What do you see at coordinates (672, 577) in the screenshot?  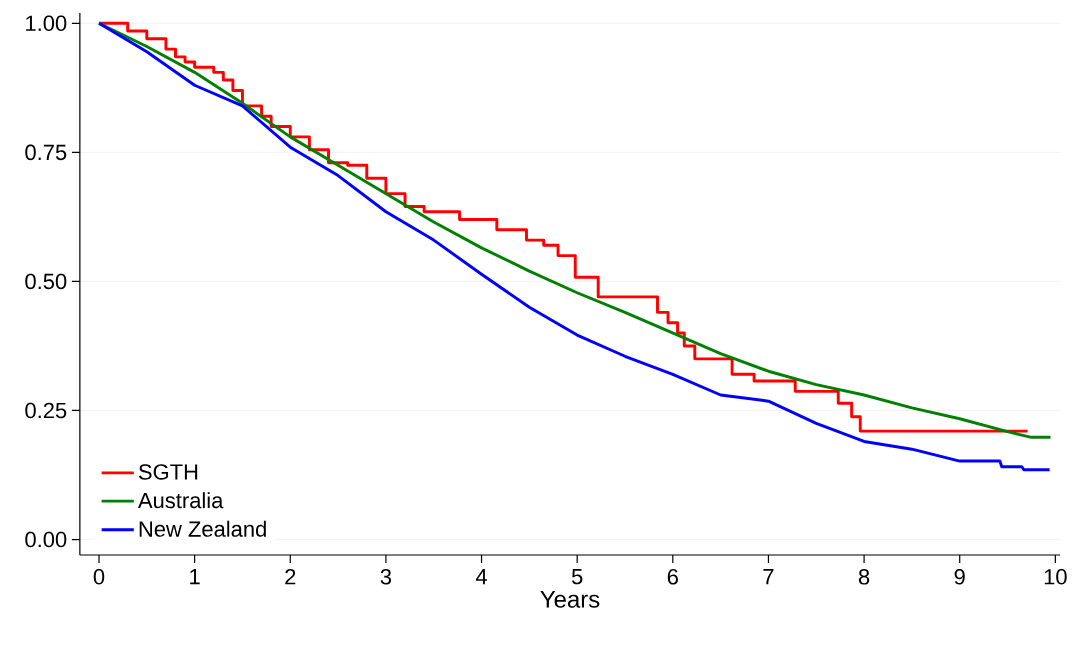 I see `x-tick-label: 6` at bounding box center [672, 577].